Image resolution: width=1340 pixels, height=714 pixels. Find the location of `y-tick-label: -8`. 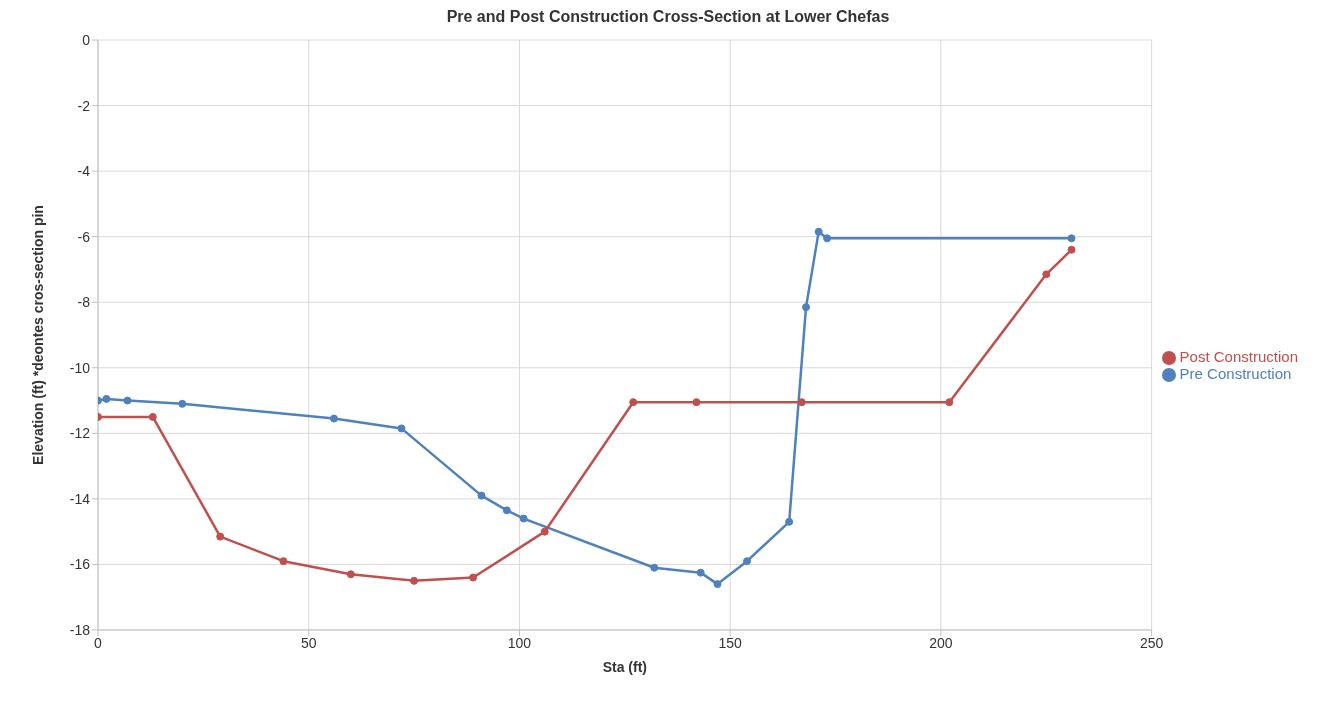

y-tick-label: -8 is located at coordinates (84, 302).